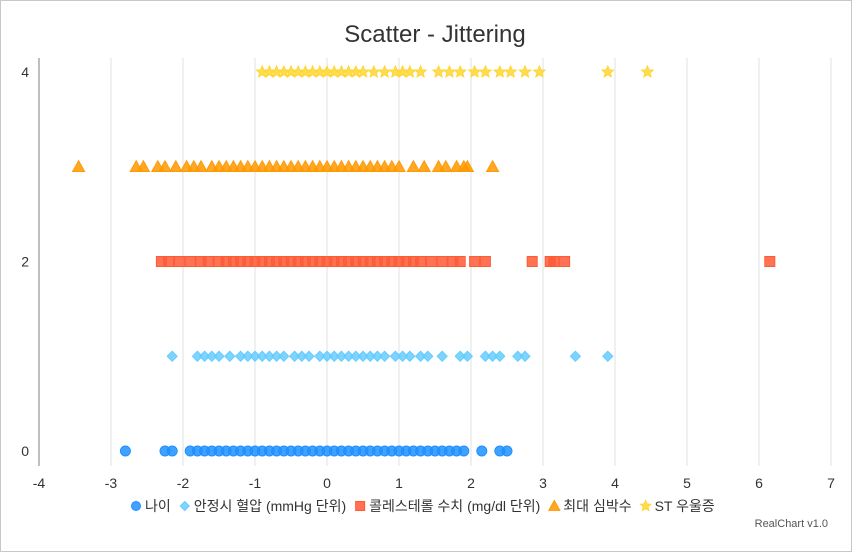  I want to click on series-diamond, so click(390, 356).